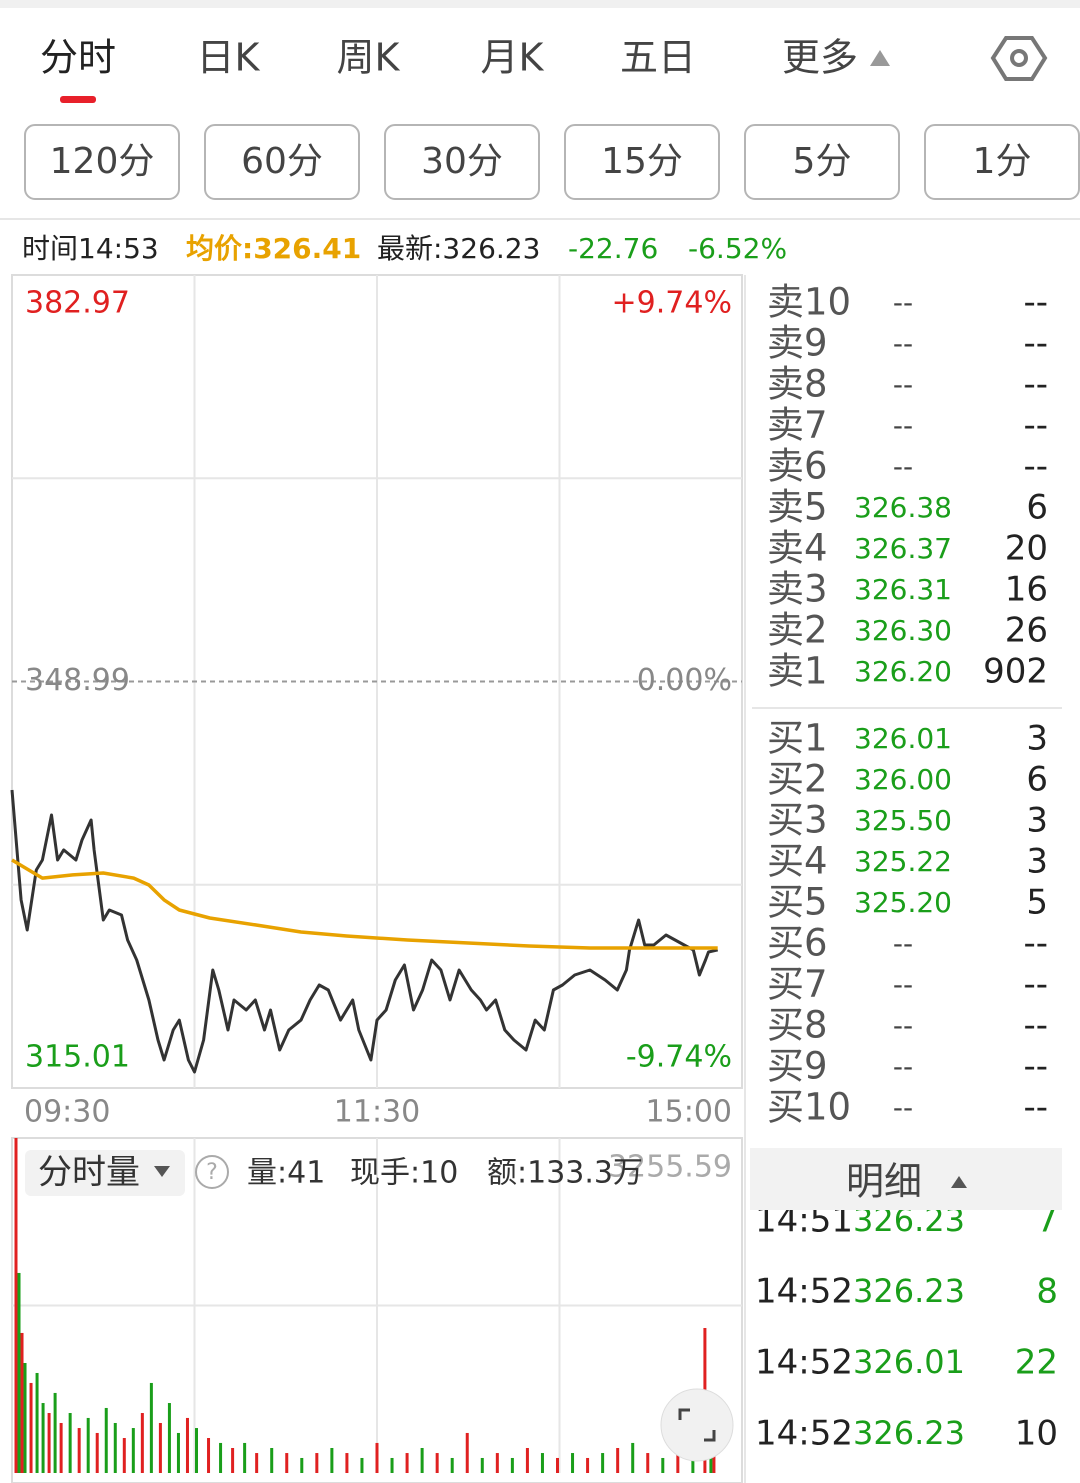 The width and height of the screenshot is (1080, 1483). I want to click on book-price: 325.50, so click(903, 820).